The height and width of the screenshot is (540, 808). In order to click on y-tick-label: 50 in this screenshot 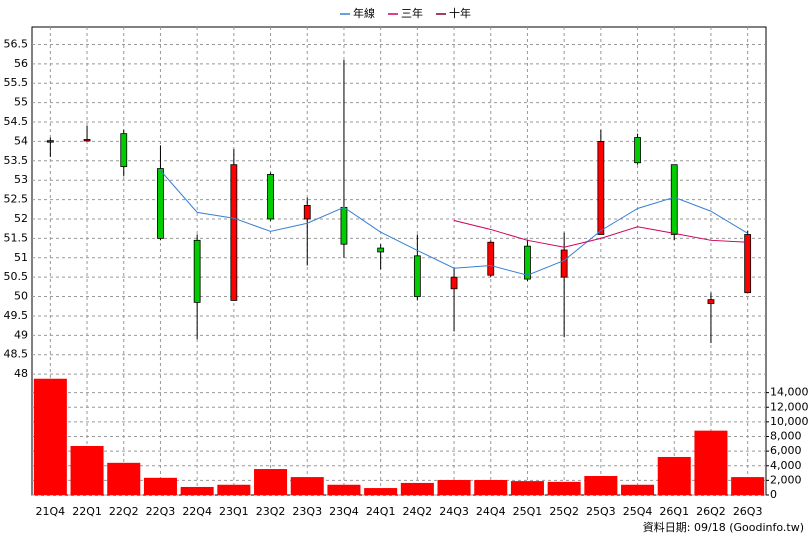, I will do `click(21, 296)`.